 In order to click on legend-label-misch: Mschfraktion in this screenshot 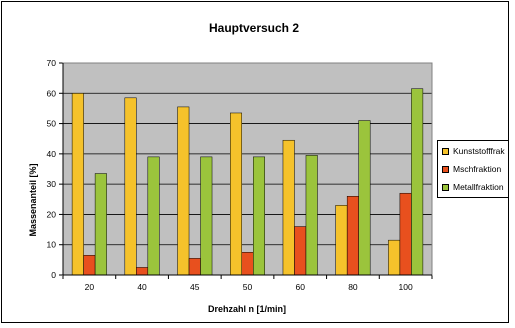, I will do `click(477, 169)`.